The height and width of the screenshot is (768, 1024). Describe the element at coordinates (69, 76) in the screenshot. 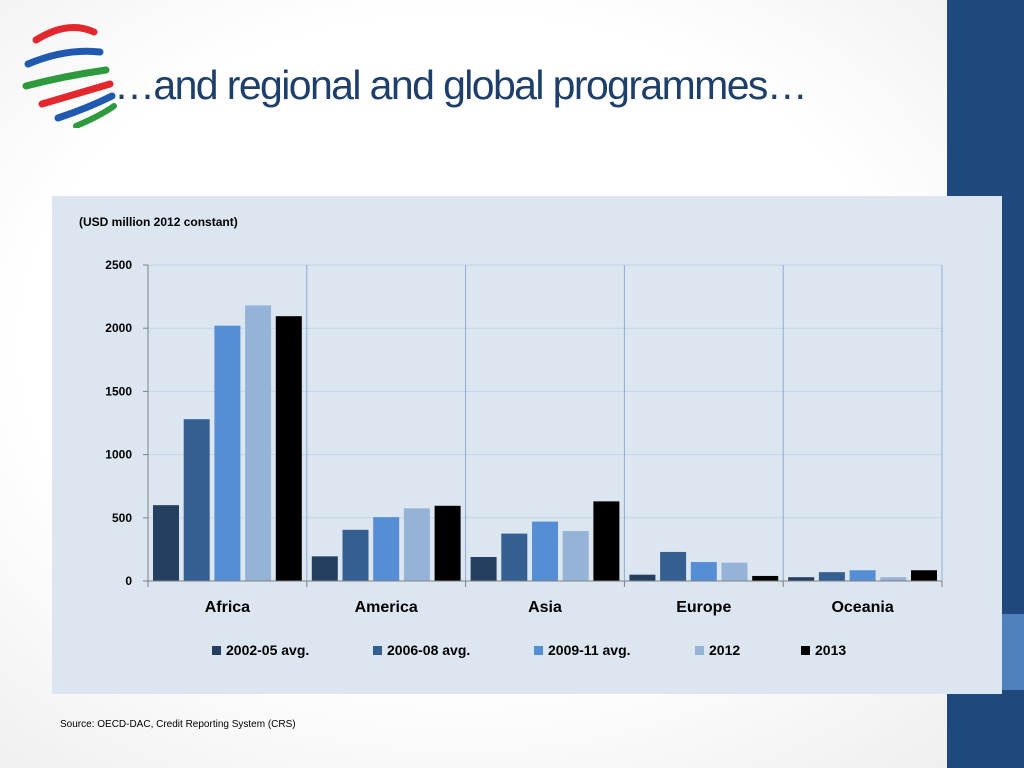

I see `wto-logo-icon` at that location.